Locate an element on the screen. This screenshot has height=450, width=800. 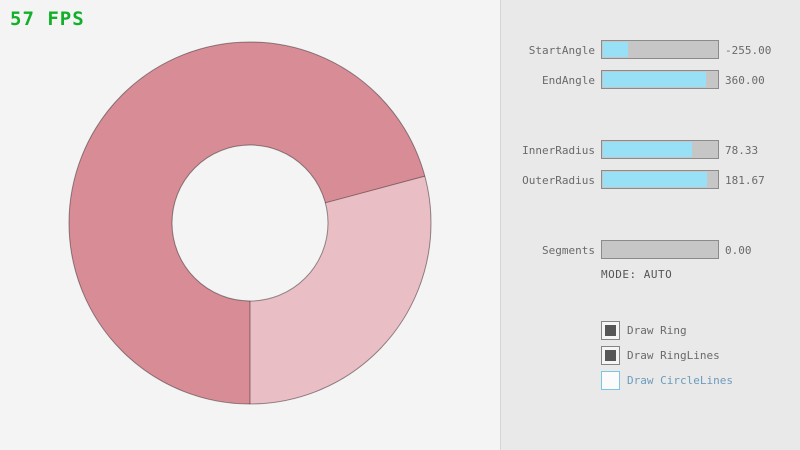
check-row-draw-ringlines: Draw RingLines is located at coordinates (660, 355).